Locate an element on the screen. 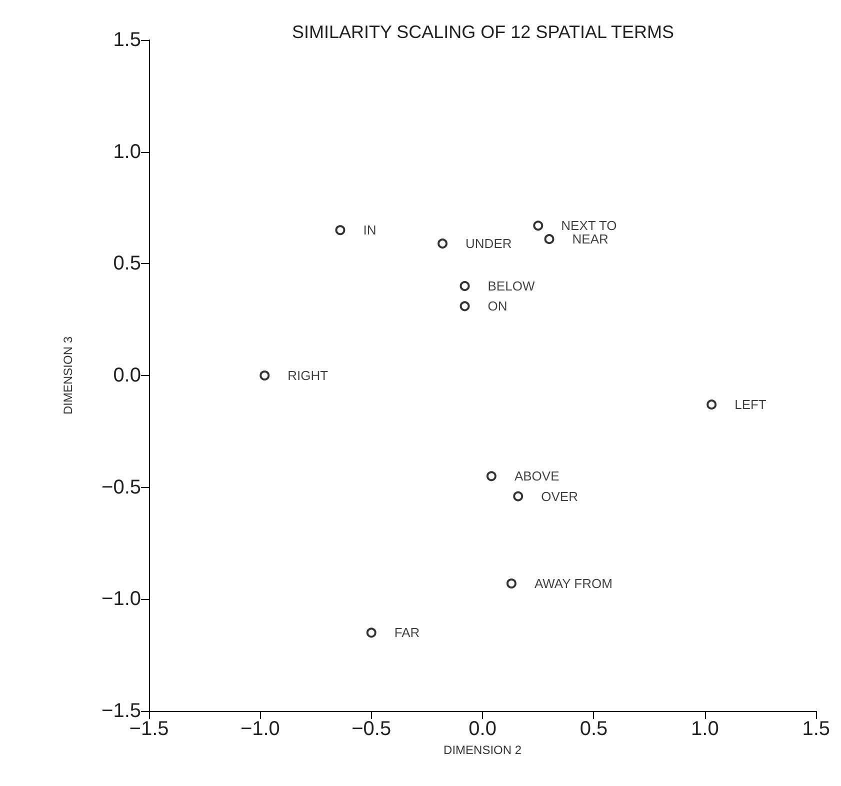 Image resolution: width=841 pixels, height=786 pixels. x-tick-label: −0.5 is located at coordinates (372, 729).